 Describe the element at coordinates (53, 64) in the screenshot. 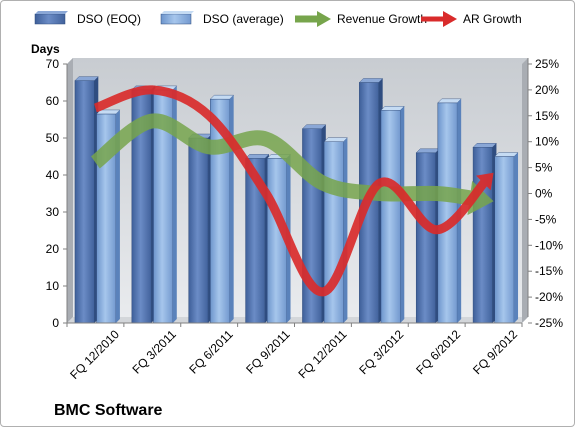

I see `y-tick-label: 70` at that location.